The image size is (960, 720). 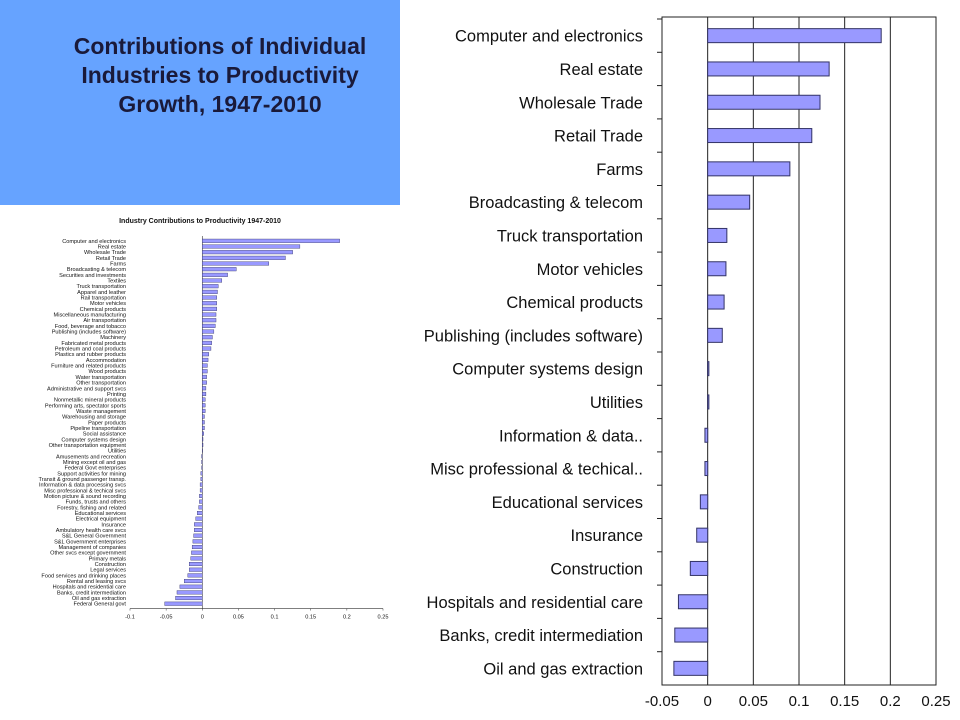 I want to click on left-category-label: Truck transportation, so click(x=101, y=287).